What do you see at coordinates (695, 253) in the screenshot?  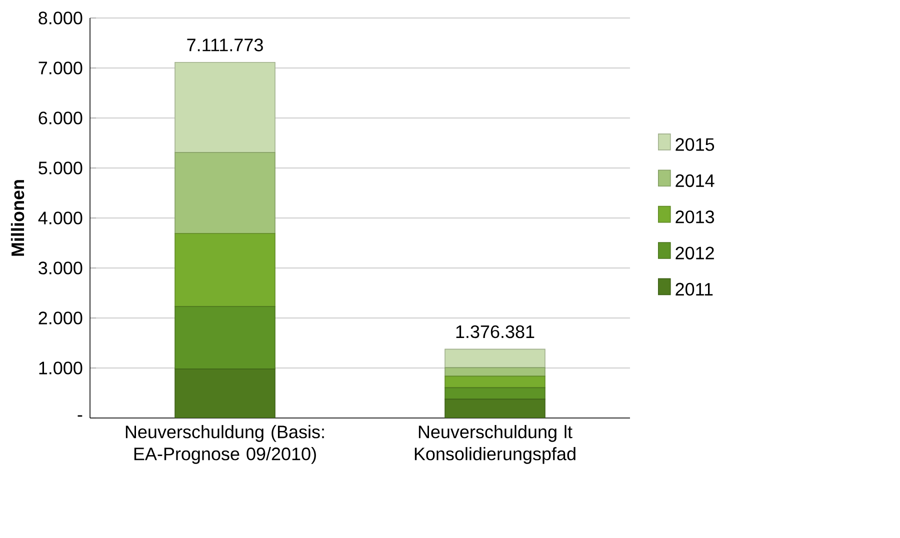 I see `legend-label: 2012` at bounding box center [695, 253].